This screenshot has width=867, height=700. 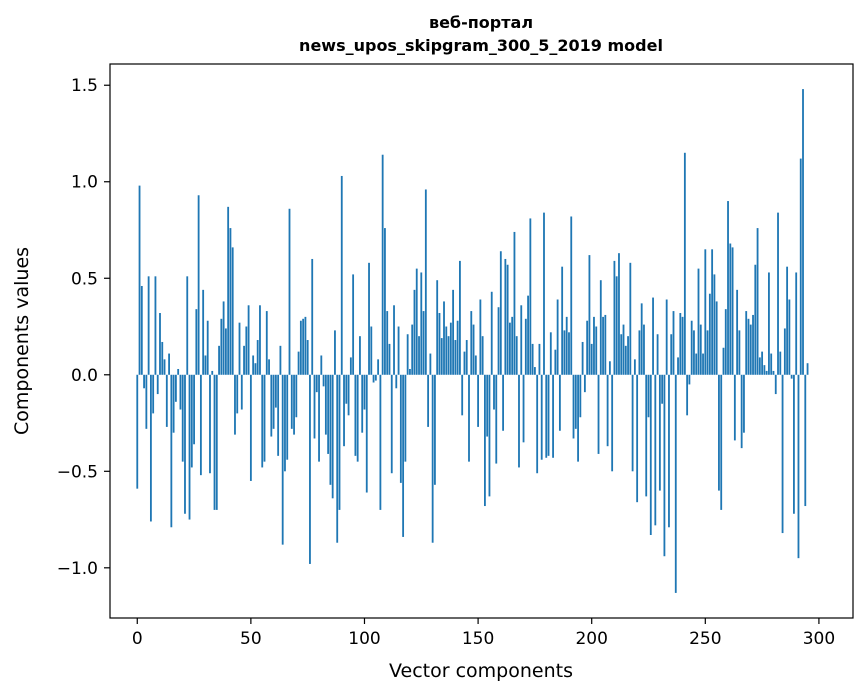 I want to click on x-axis-label: Vector components, so click(x=481, y=671).